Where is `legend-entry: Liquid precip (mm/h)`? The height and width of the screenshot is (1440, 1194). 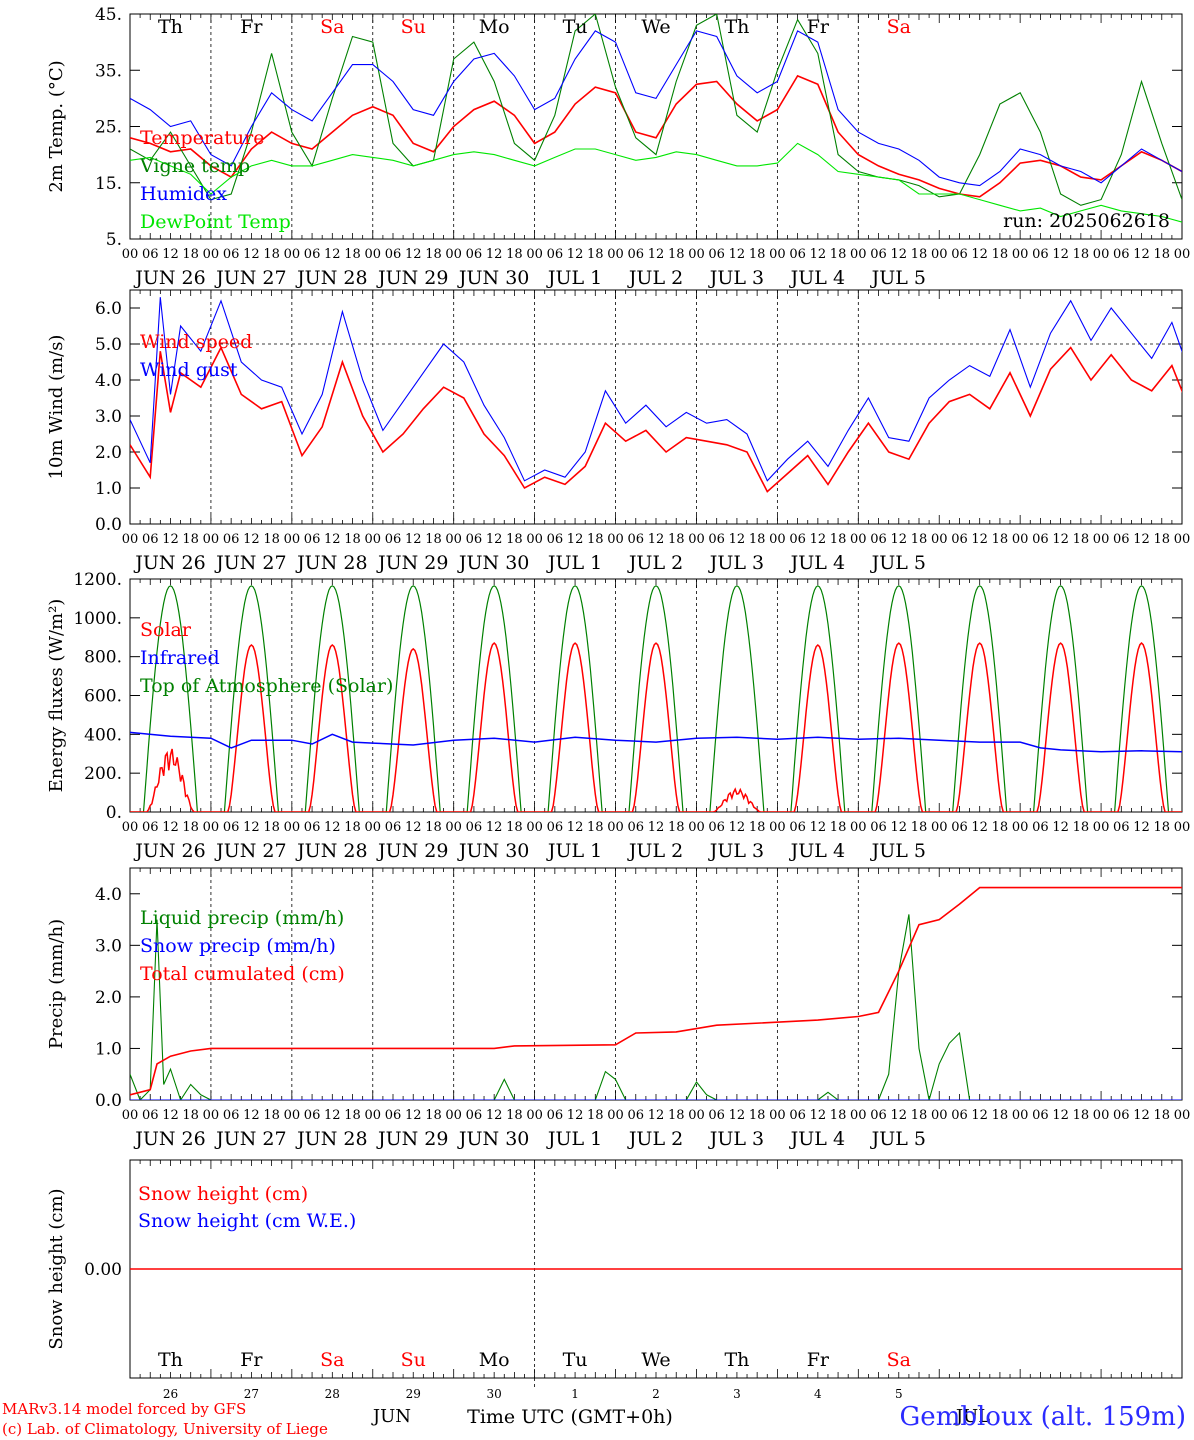 legend-entry: Liquid precip (mm/h) is located at coordinates (242, 918).